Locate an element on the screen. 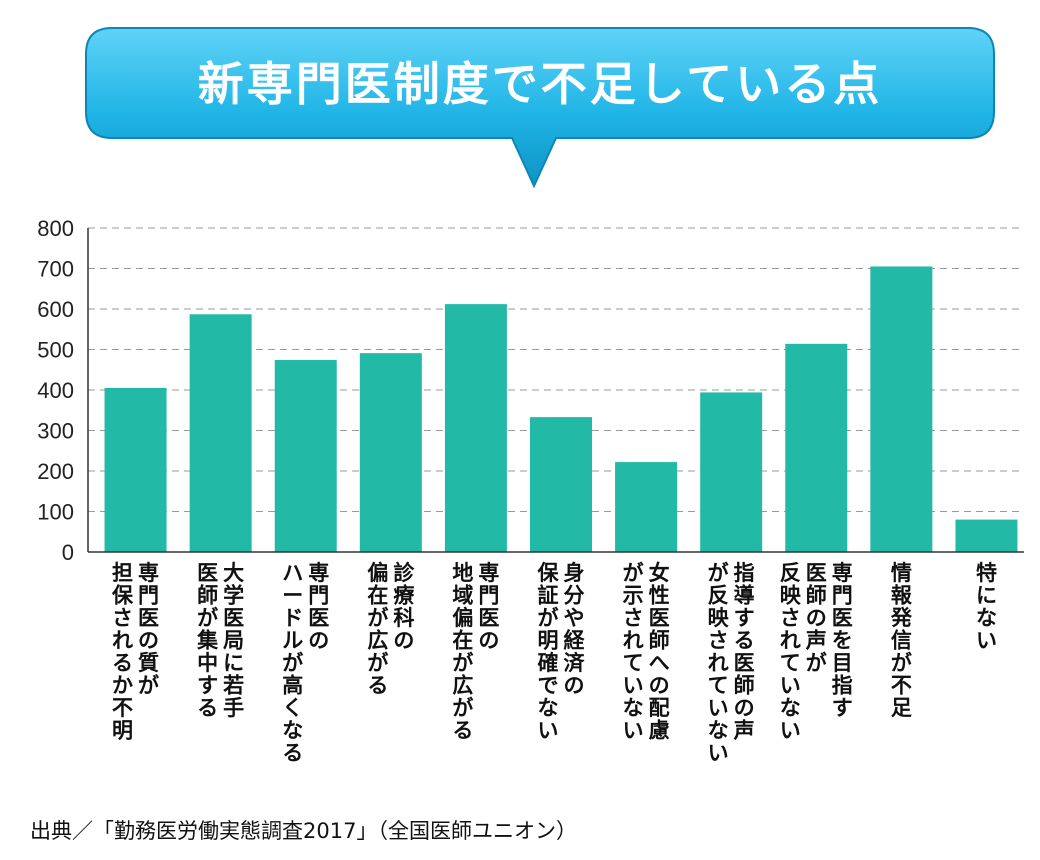 This screenshot has height=860, width=1040. category-label: 医師が集中する is located at coordinates (207, 640).